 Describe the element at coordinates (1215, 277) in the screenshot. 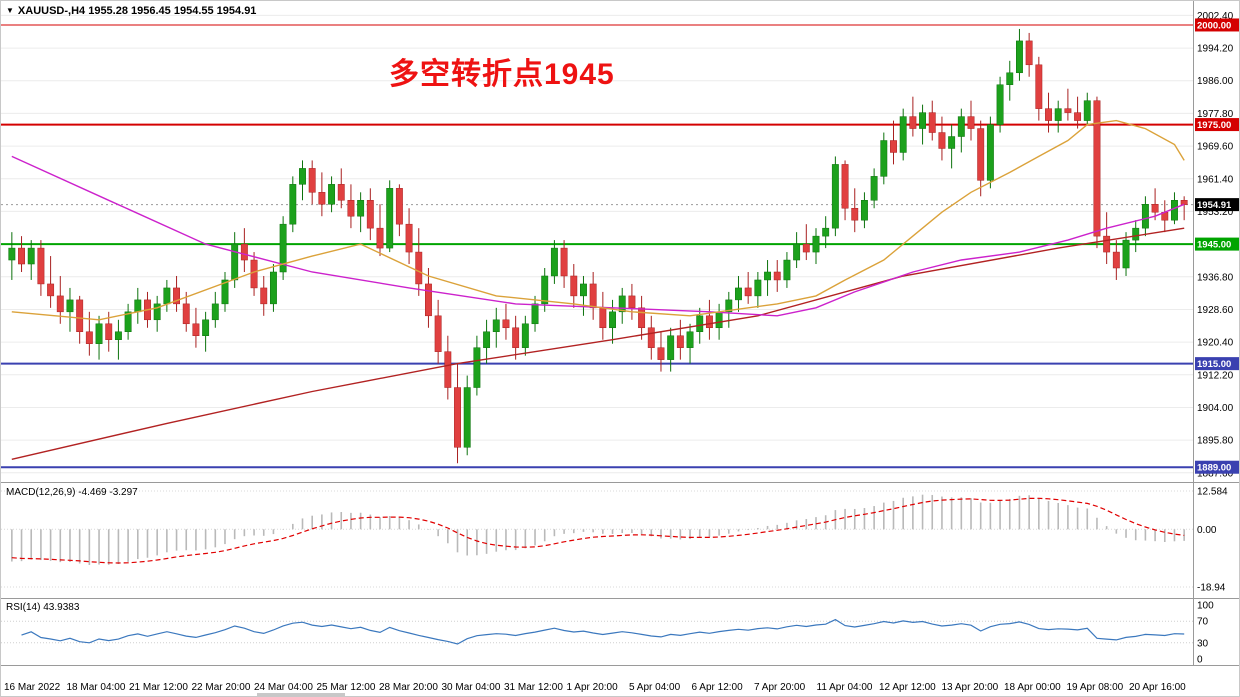

I see `price-axis-tick-label: 1936.80` at that location.